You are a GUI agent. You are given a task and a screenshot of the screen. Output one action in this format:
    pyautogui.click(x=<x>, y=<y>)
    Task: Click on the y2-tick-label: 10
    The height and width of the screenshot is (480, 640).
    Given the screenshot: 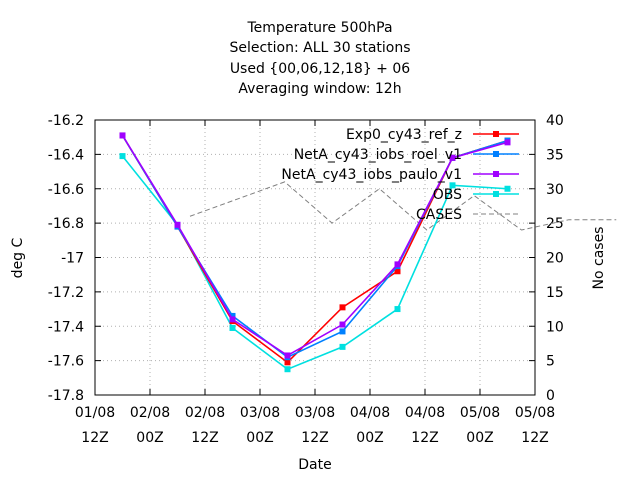 What is the action you would take?
    pyautogui.click(x=555, y=327)
    